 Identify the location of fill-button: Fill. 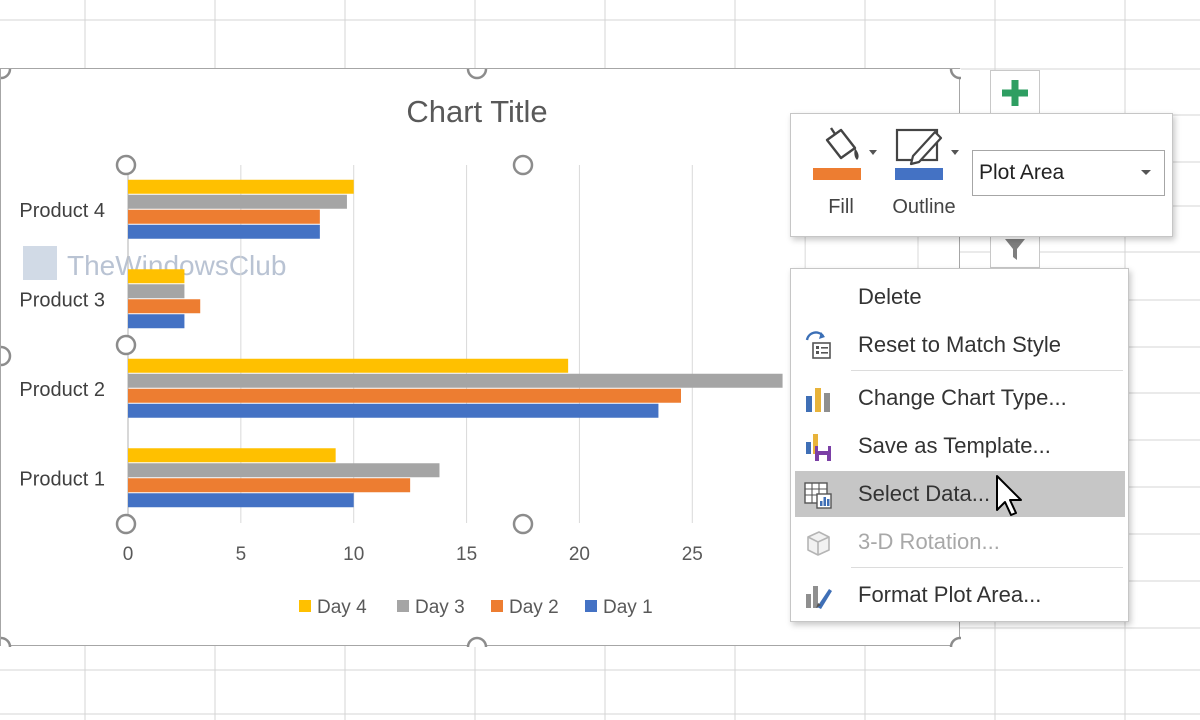
(841, 174).